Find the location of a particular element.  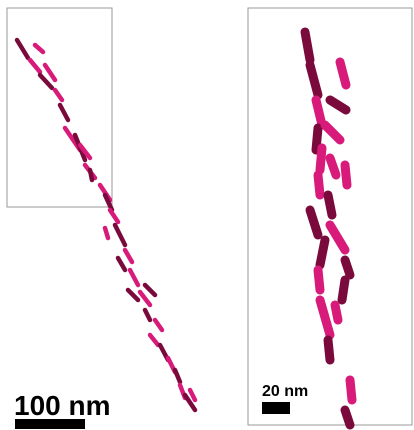

inset-box is located at coordinates (59, 107).